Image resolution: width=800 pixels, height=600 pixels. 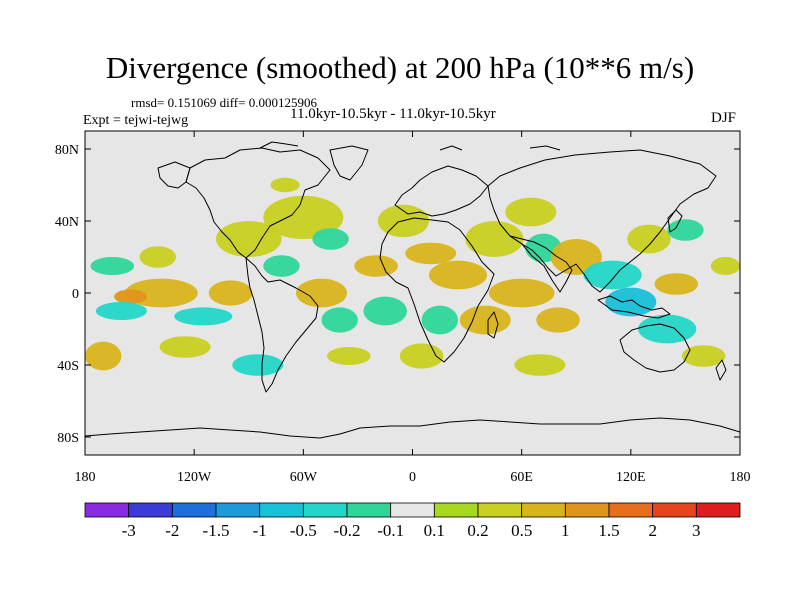 What do you see at coordinates (477, 530) in the screenshot?
I see `colorbar-label: 0.2` at bounding box center [477, 530].